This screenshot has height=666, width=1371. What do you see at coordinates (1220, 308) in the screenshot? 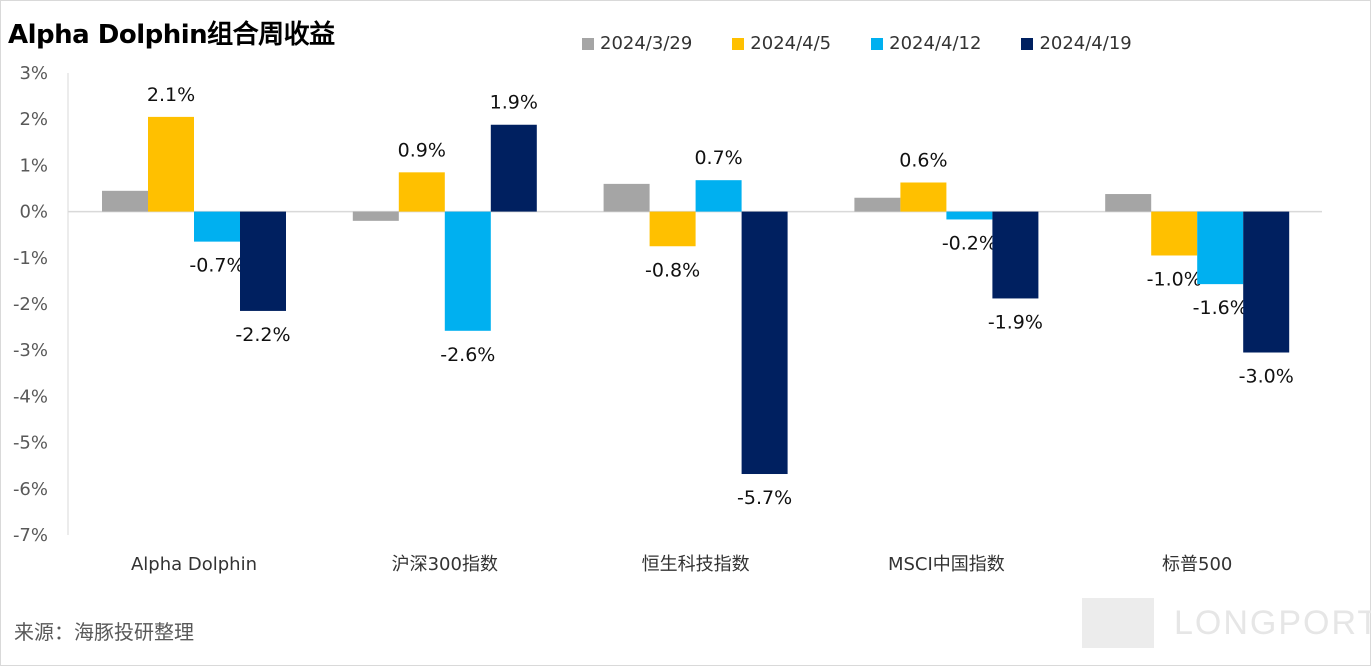
I see `data-label: -1.6%` at bounding box center [1220, 308].